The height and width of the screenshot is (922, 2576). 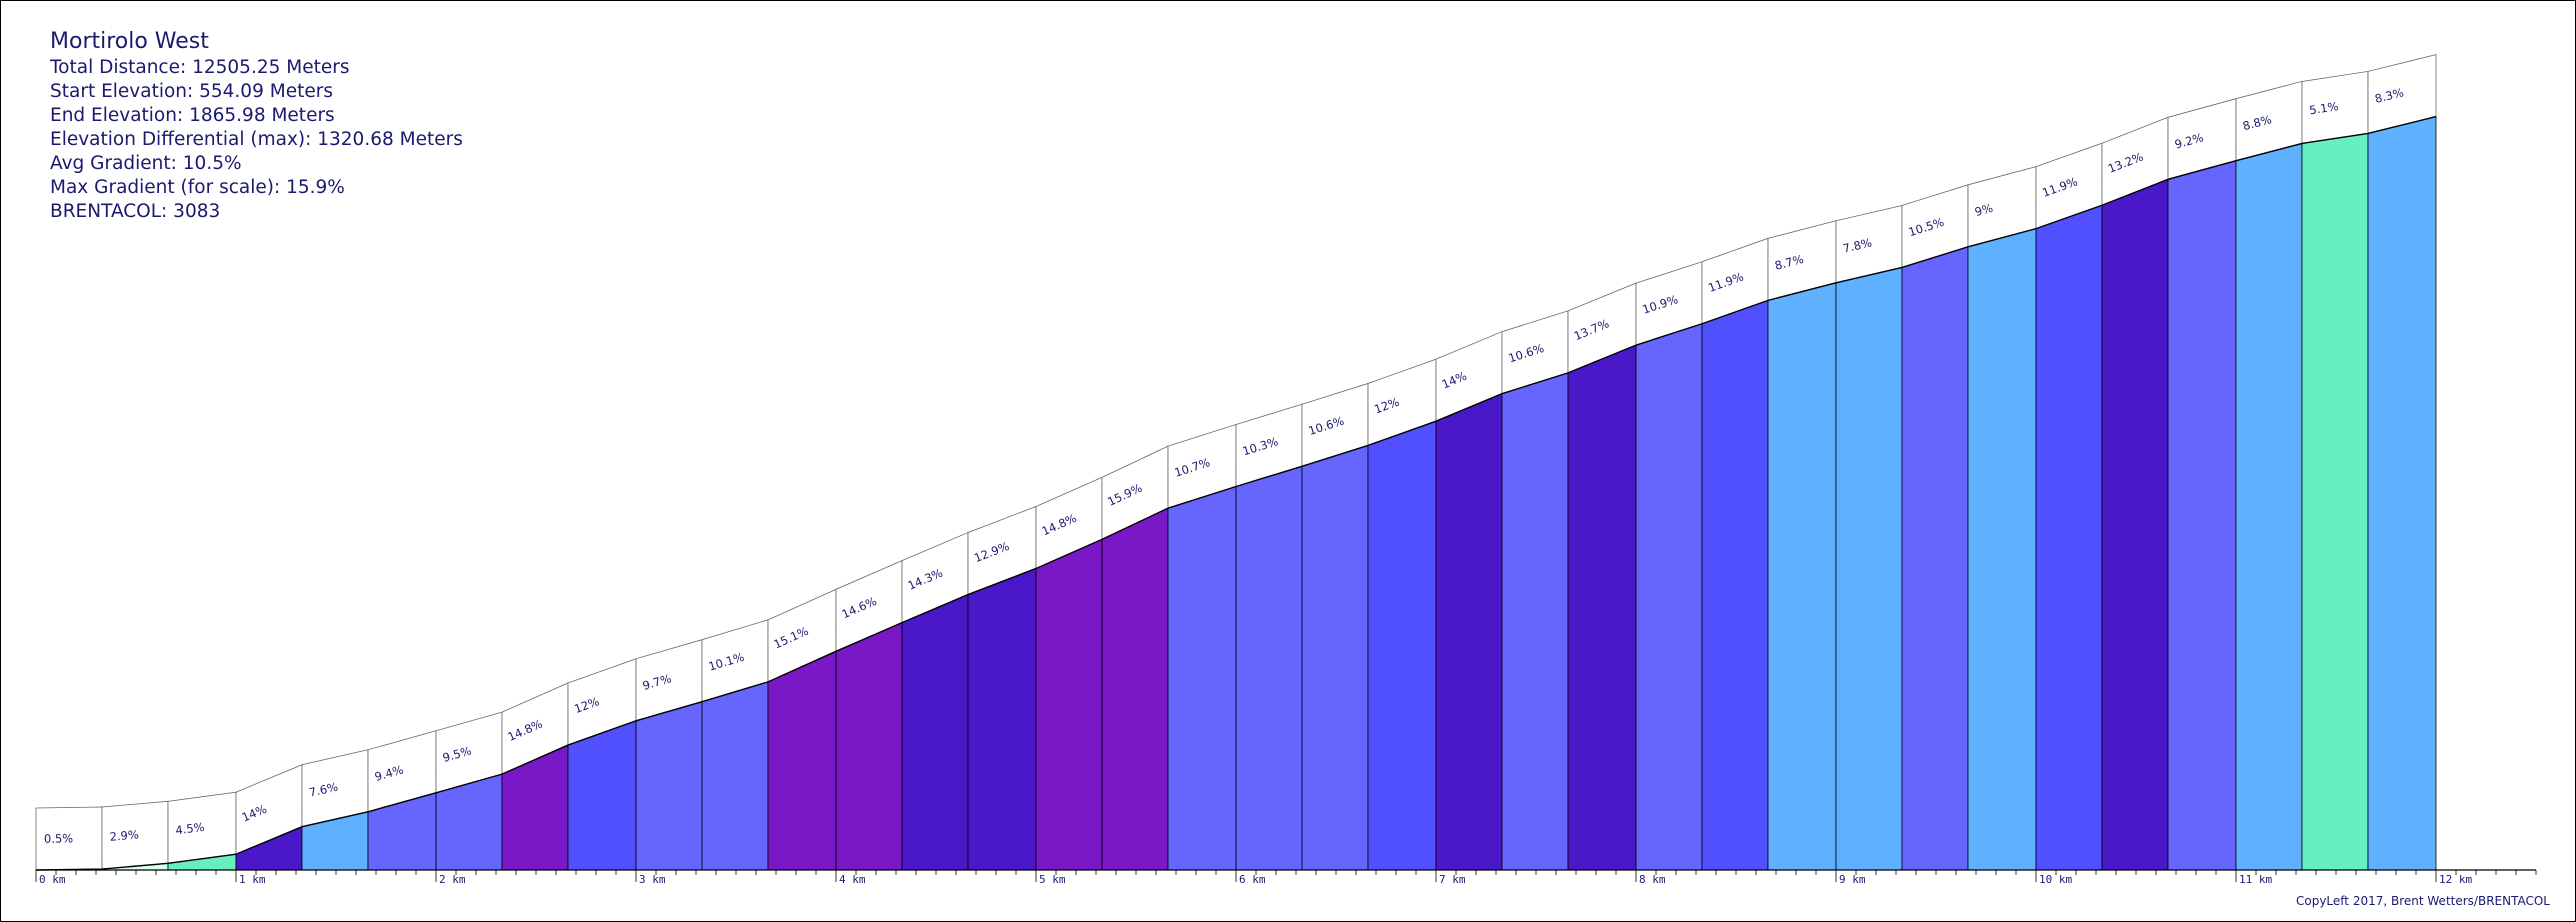 What do you see at coordinates (1452, 879) in the screenshot?
I see `x-tick-label-7: 7 km` at bounding box center [1452, 879].